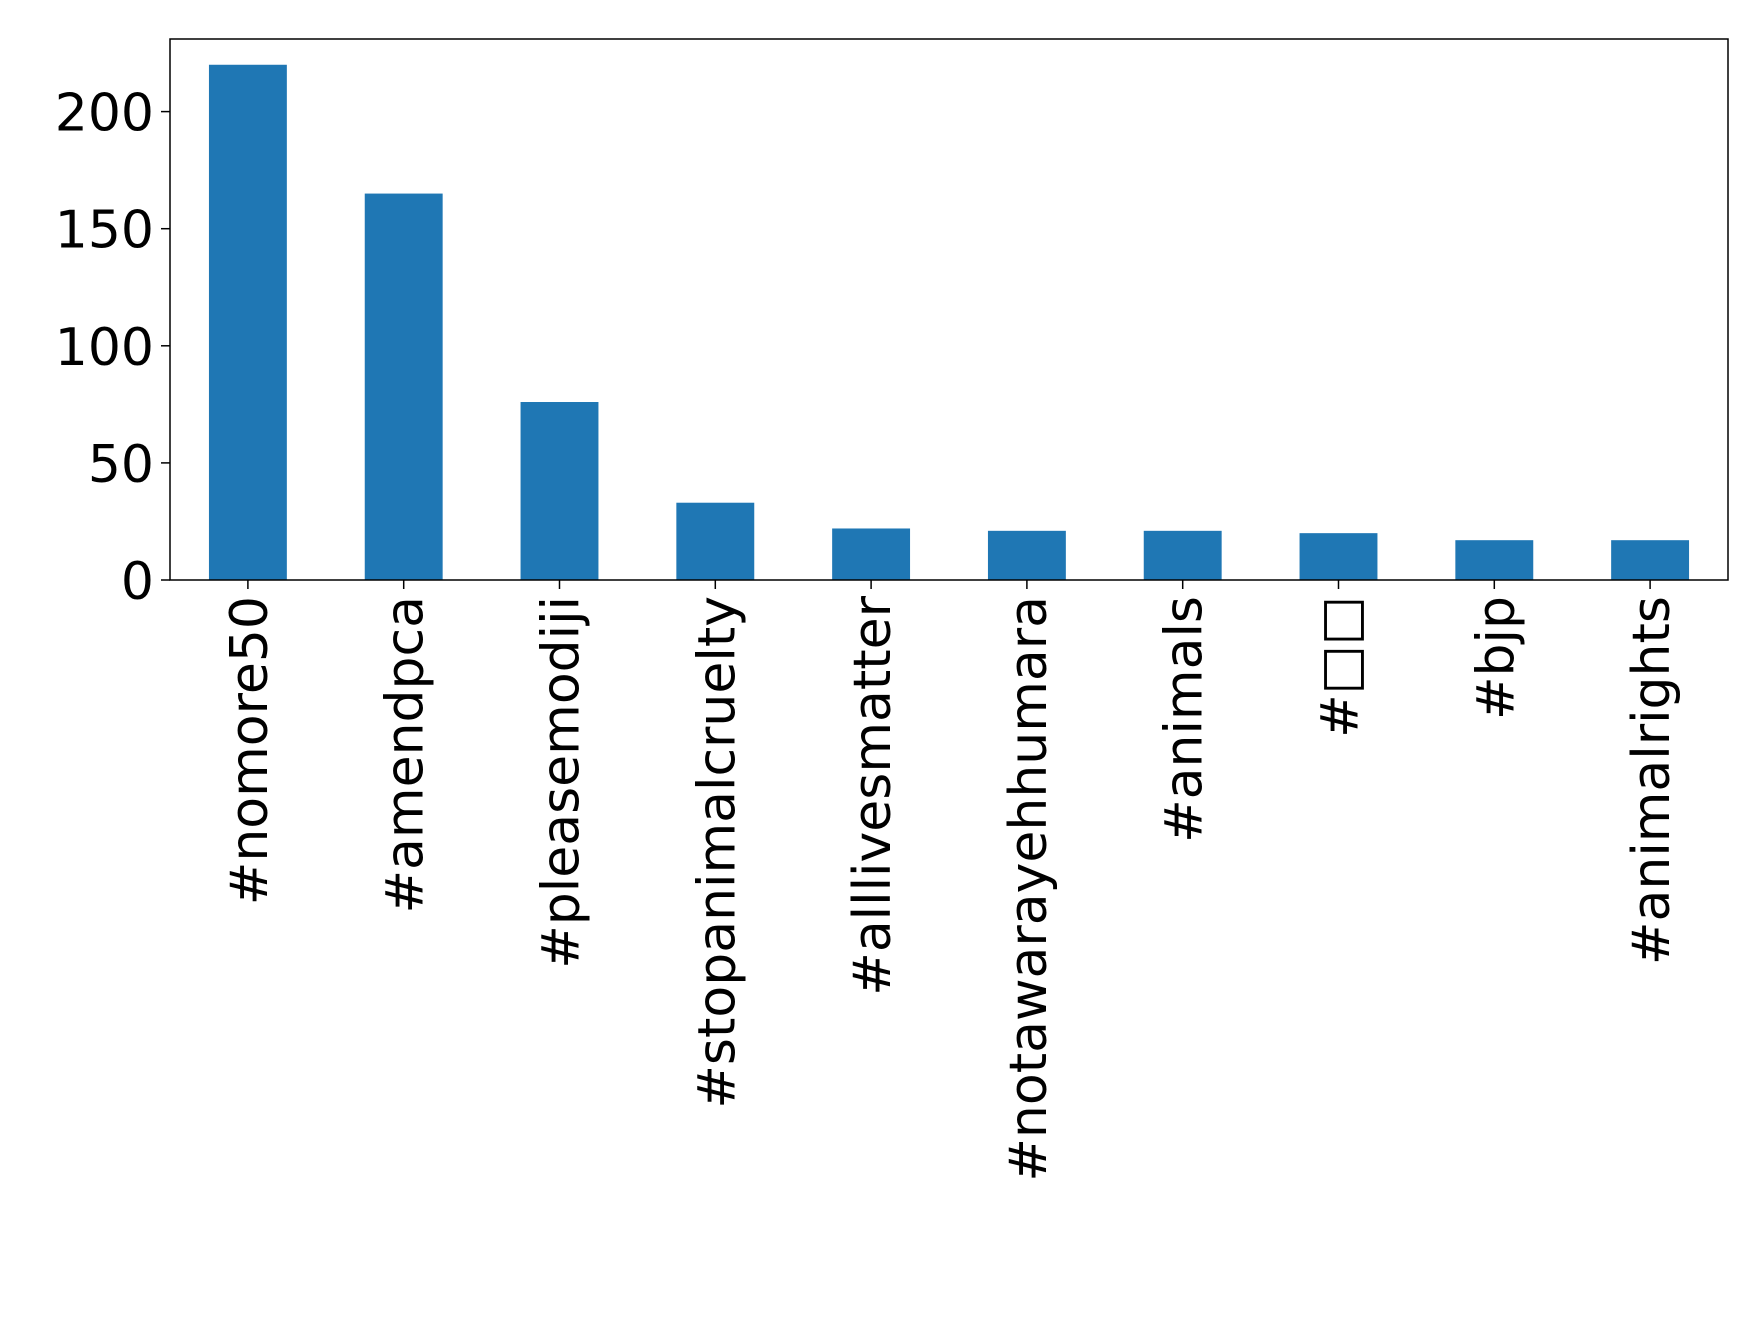 The height and width of the screenshot is (1331, 1758). I want to click on x-tick-label: #stopanimalcruelty, so click(717, 852).